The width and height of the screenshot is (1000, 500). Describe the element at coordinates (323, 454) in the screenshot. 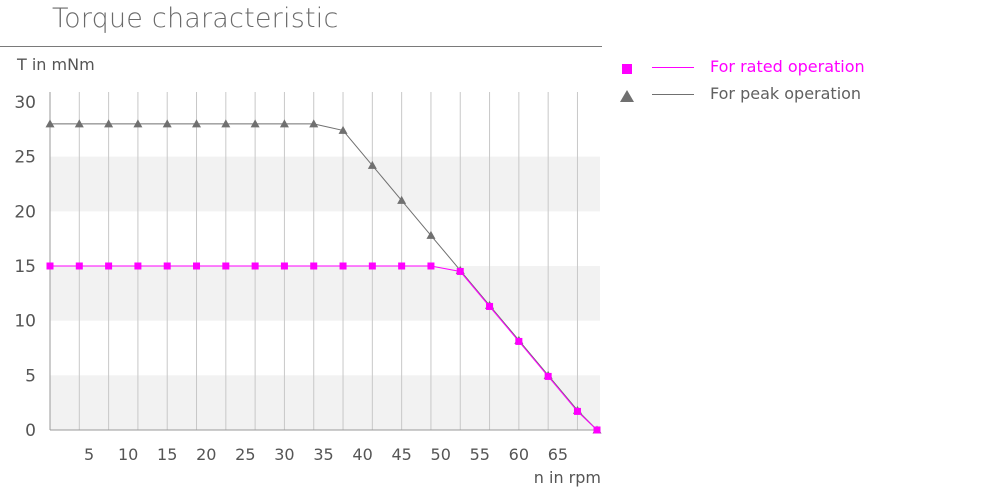

I see `x-tick-label: 35` at that location.